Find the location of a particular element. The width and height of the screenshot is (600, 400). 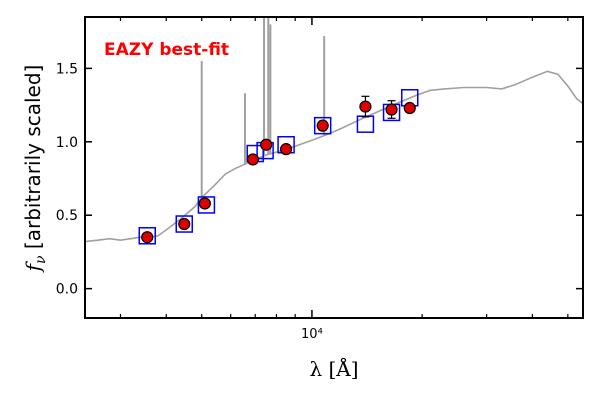

y-axis-label: fν [arbitrarily scaled] is located at coordinates (35, 169).